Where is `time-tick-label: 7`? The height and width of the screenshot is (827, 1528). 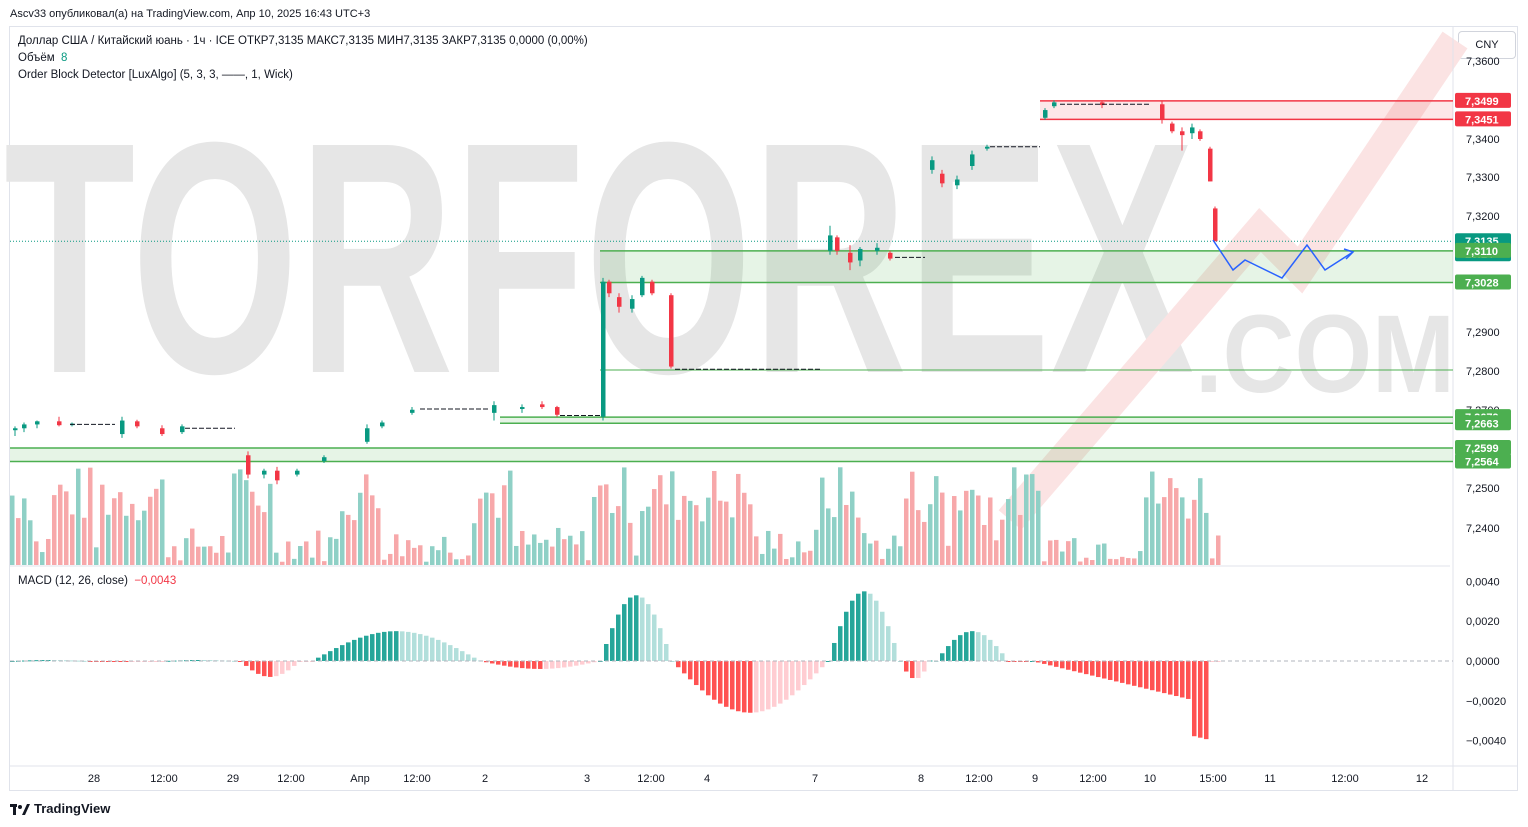 time-tick-label: 7 is located at coordinates (815, 779).